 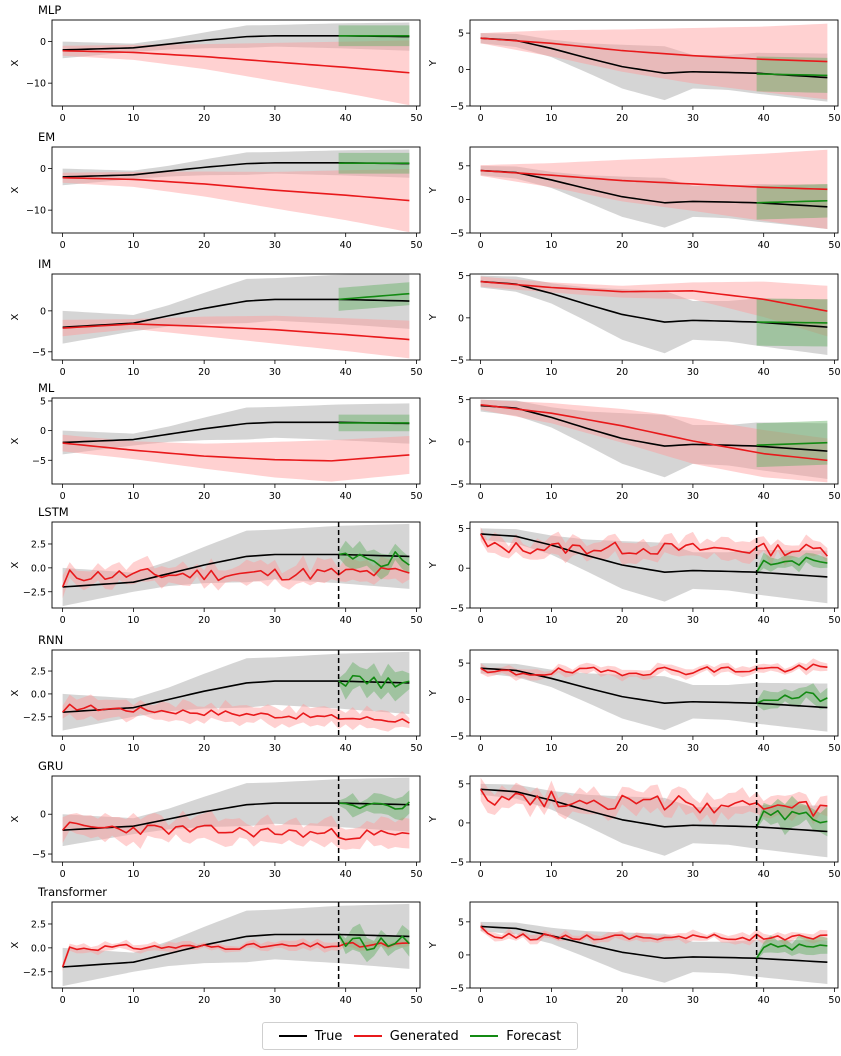 I want to click on panel-title: EM, so click(x=46, y=137).